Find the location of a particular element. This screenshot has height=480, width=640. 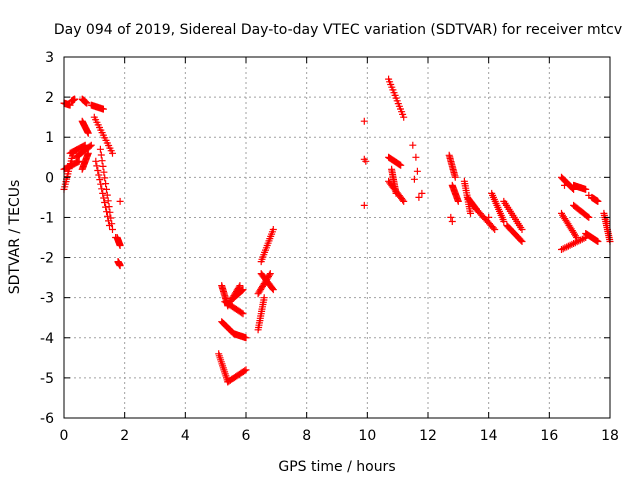

x-axis-label: GPS time / hours is located at coordinates (336, 467).